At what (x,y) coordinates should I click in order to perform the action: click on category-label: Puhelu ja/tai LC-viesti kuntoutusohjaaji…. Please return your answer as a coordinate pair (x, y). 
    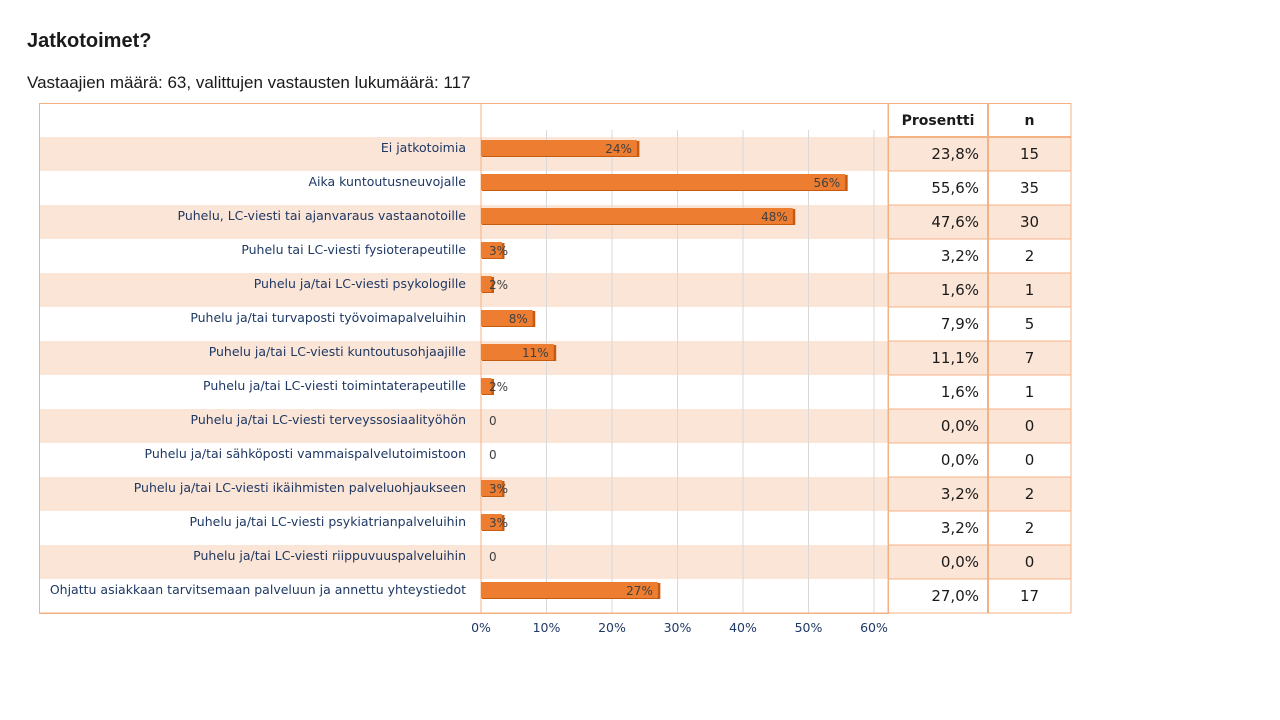
    Looking at the image, I should click on (338, 351).